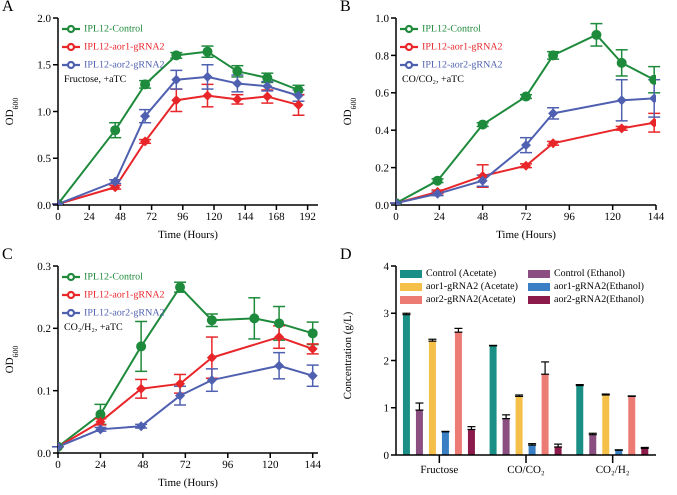  Describe the element at coordinates (346, 255) in the screenshot. I see `chart-title: D` at that location.